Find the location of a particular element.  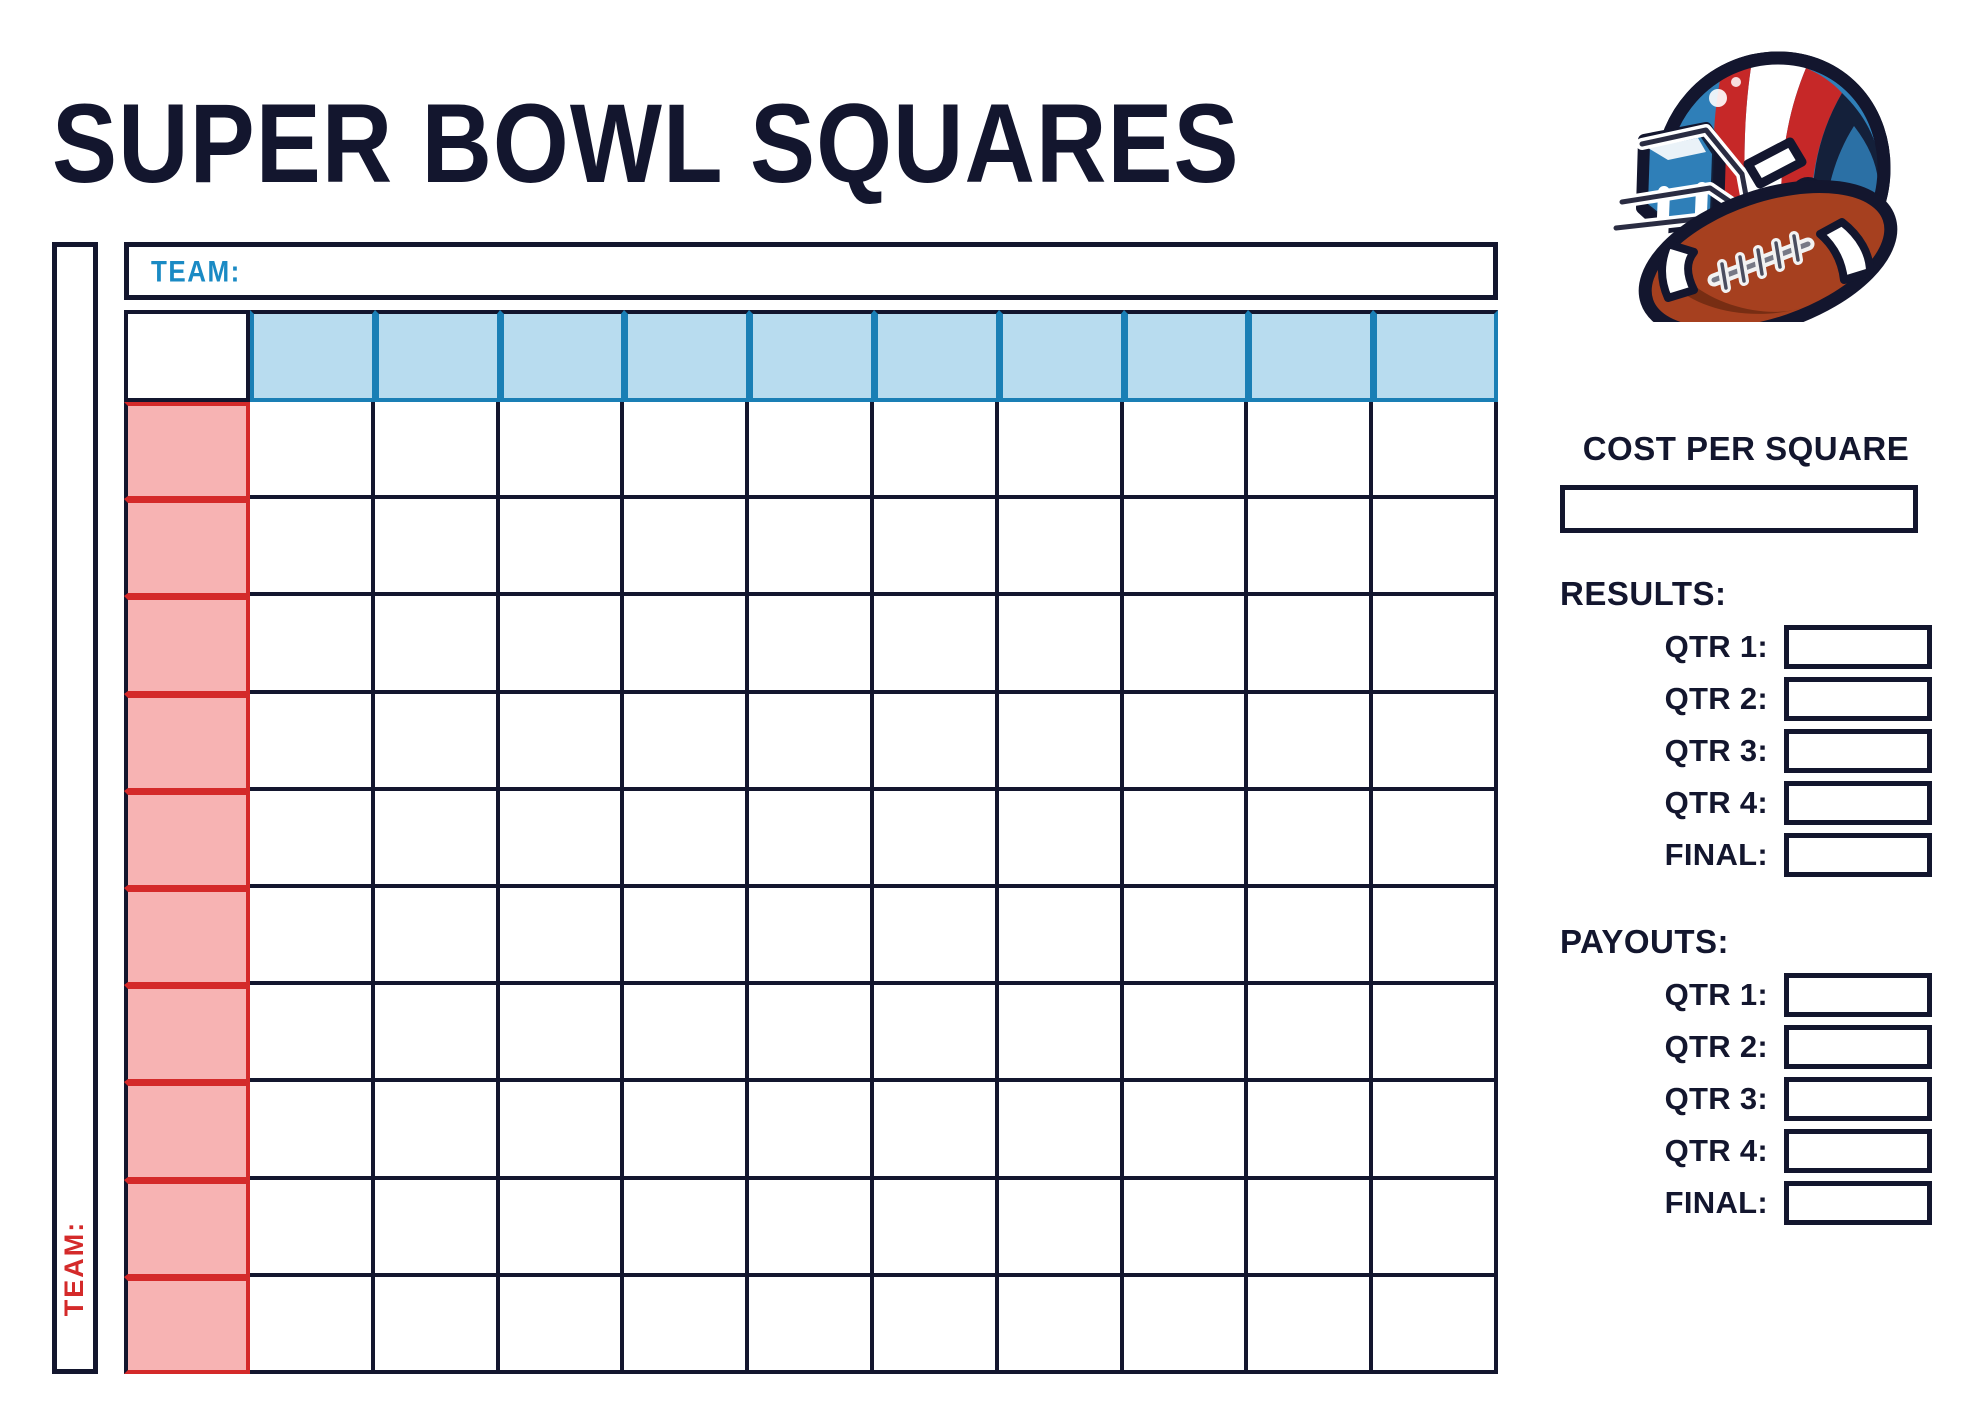

column-team-field: TEAM: is located at coordinates (811, 271).